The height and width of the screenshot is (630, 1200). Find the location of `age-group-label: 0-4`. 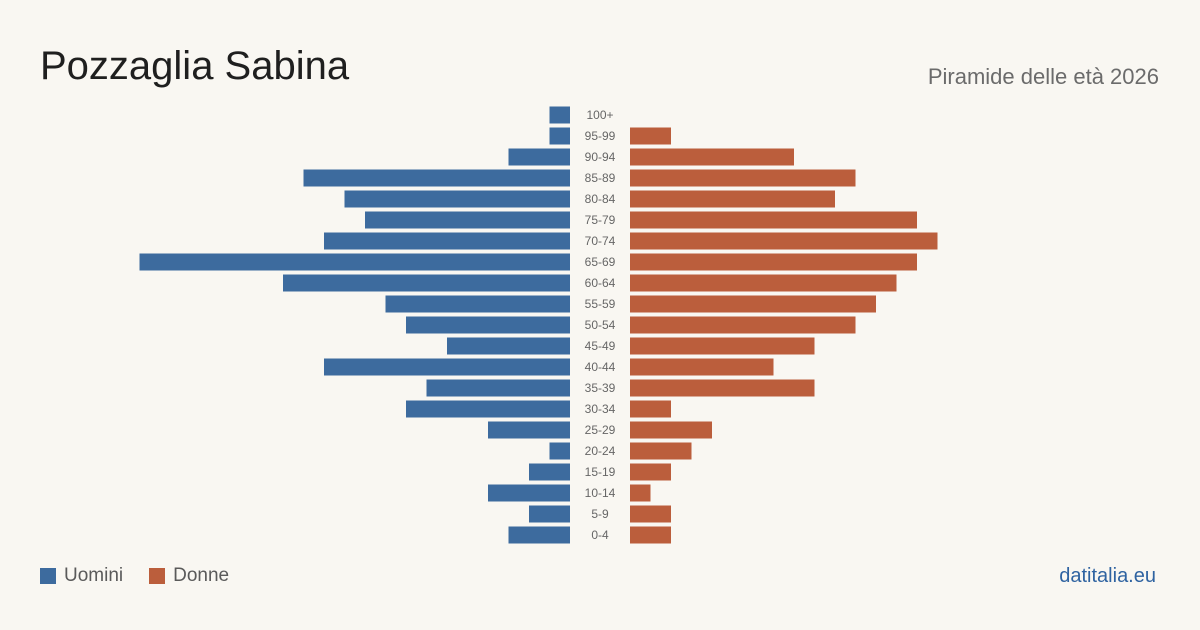

age-group-label: 0-4 is located at coordinates (600, 535).